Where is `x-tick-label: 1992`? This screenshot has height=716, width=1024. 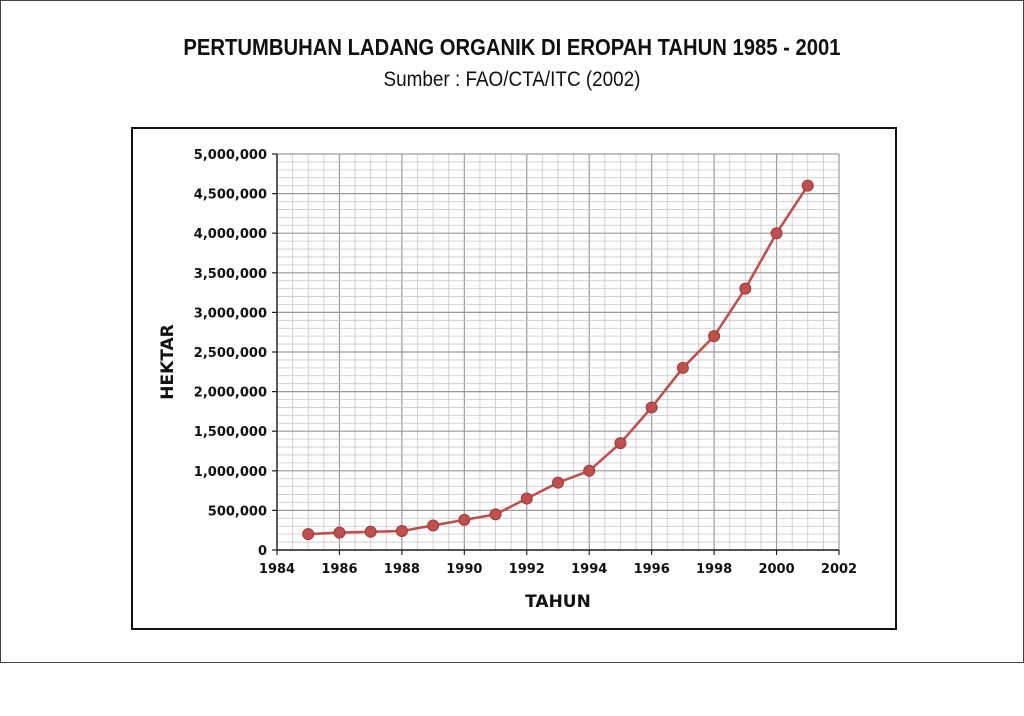
x-tick-label: 1992 is located at coordinates (527, 569).